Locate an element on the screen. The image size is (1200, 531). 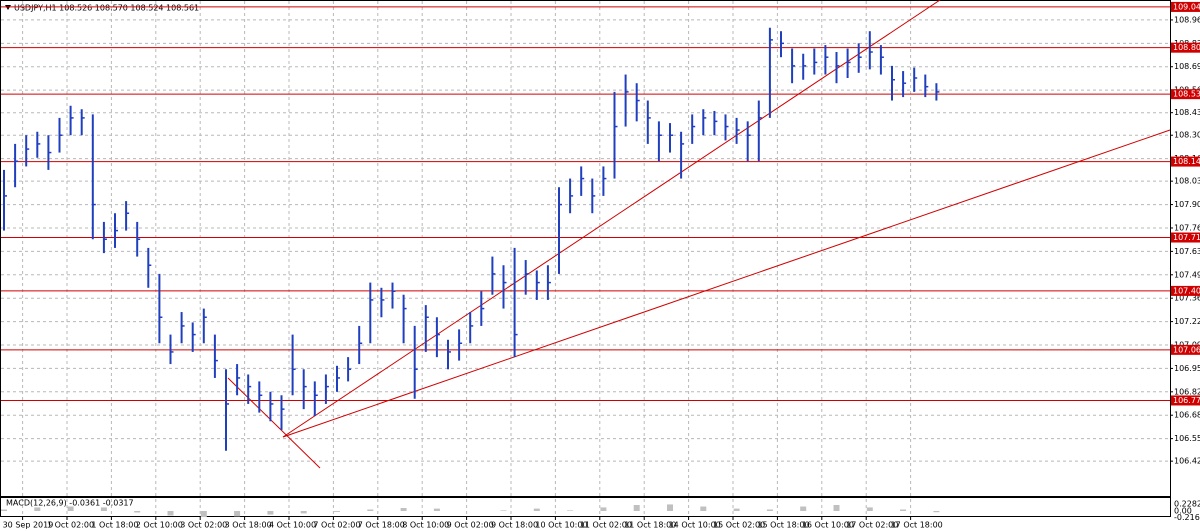
x-tick-label: 11 Oct 18:00 is located at coordinates (650, 525).